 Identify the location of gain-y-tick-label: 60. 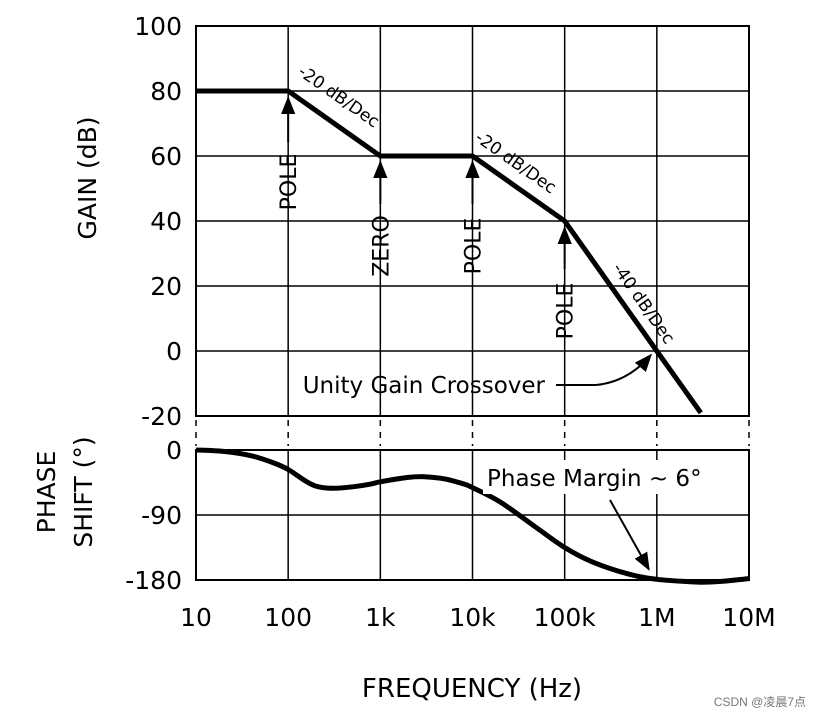
(166, 156).